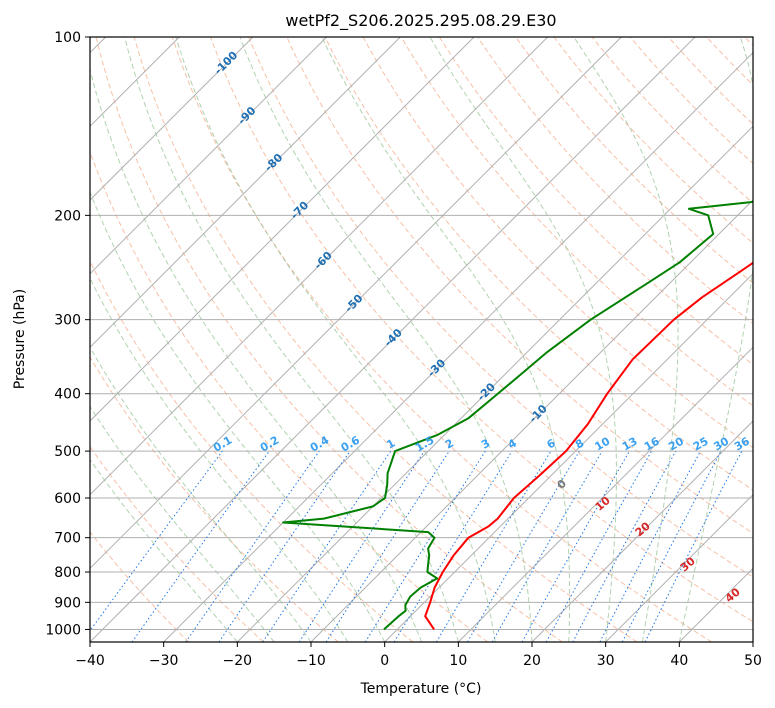 This screenshot has height=708, width=775. Describe the element at coordinates (67, 452) in the screenshot. I see `y-tick-label: 500` at that location.